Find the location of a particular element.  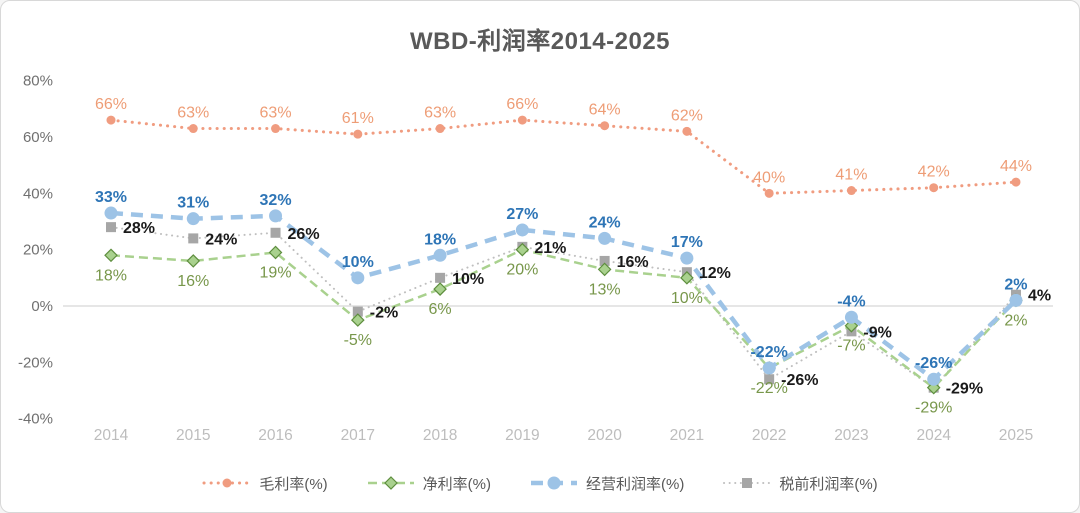

data-label-operating-margin: 33% is located at coordinates (111, 197).